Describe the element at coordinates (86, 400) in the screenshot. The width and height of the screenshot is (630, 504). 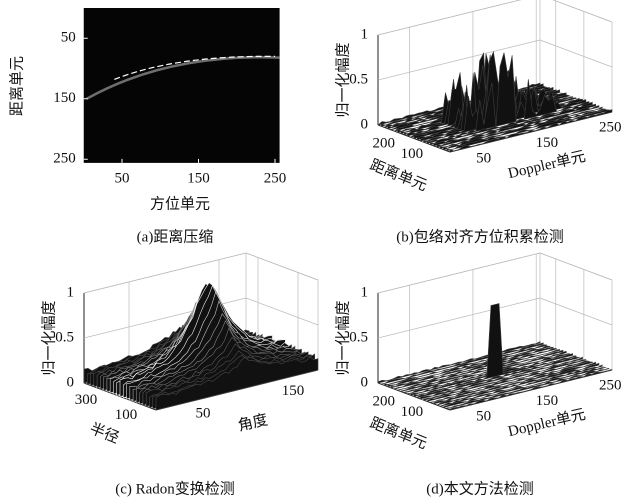
I see `y-tick-label: 300` at that location.